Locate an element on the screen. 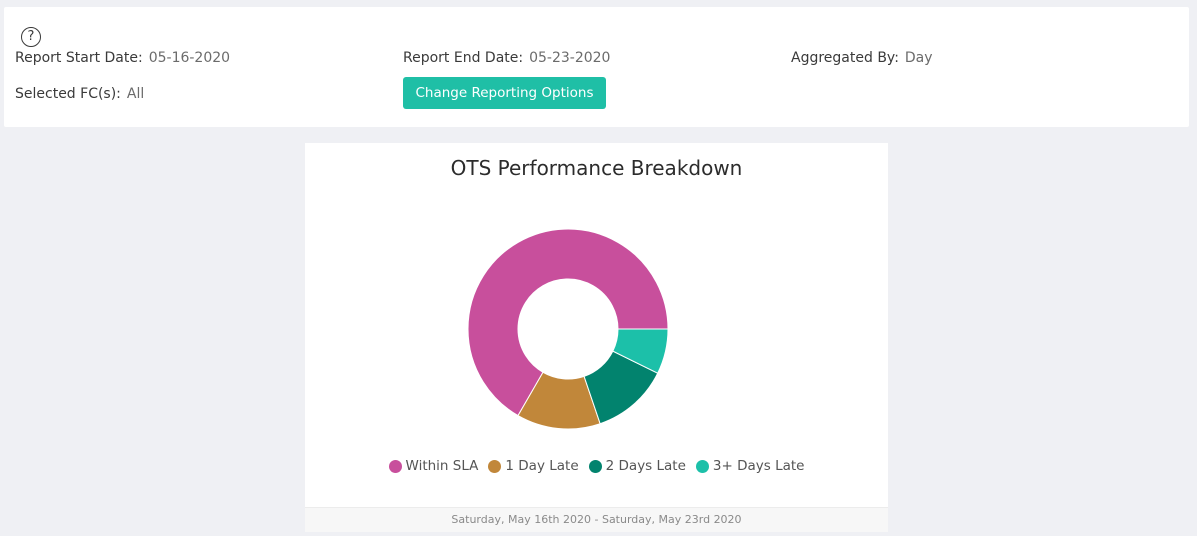 This screenshot has width=1197, height=536. report-end-date: Report End Date: 05-23-2020 is located at coordinates (506, 58).